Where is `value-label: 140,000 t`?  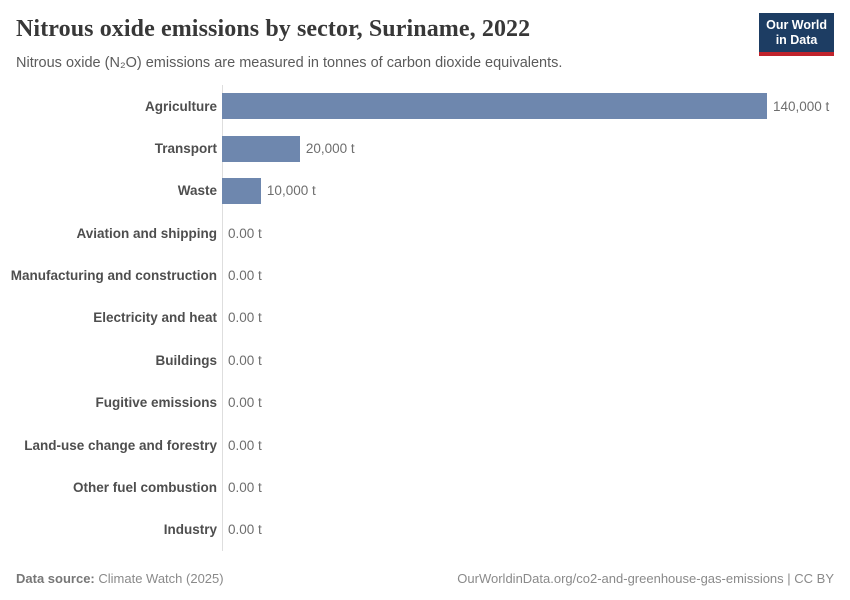 value-label: 140,000 t is located at coordinates (801, 106).